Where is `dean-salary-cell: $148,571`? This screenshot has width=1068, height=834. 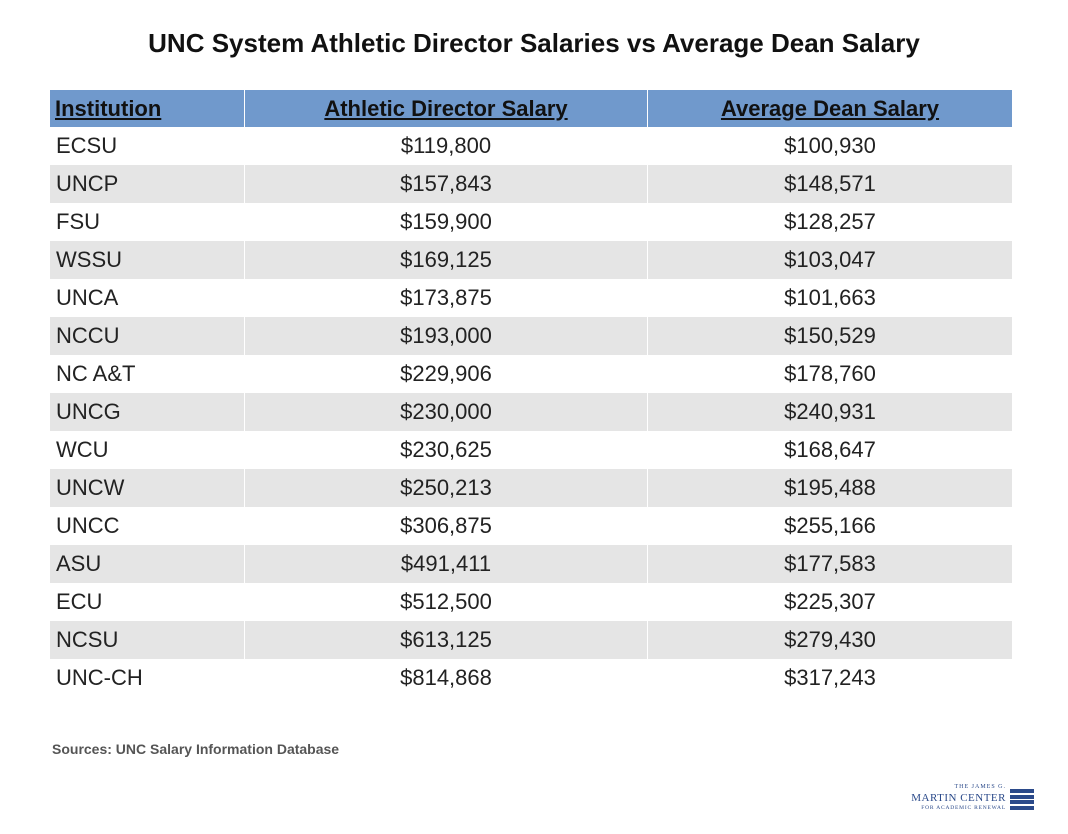
dean-salary-cell: $148,571 is located at coordinates (829, 184).